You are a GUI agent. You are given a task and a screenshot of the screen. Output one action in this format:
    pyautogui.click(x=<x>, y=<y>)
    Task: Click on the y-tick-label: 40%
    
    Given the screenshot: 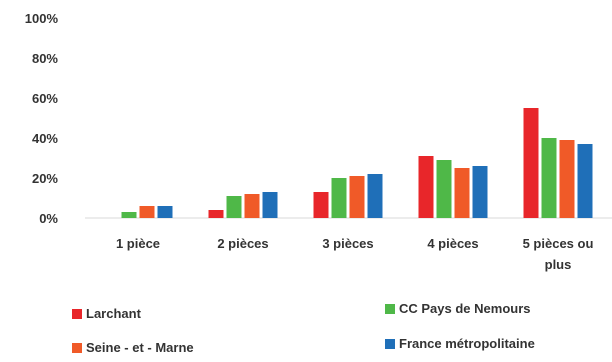 What is the action you would take?
    pyautogui.click(x=45, y=138)
    